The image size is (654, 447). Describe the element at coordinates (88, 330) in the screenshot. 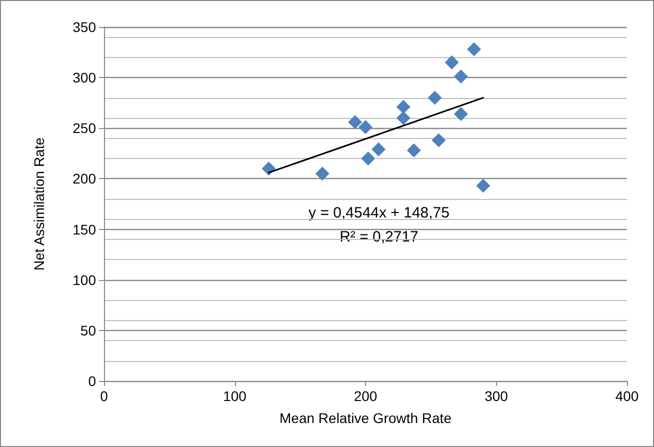

I see `y-tick-label: 50` at that location.